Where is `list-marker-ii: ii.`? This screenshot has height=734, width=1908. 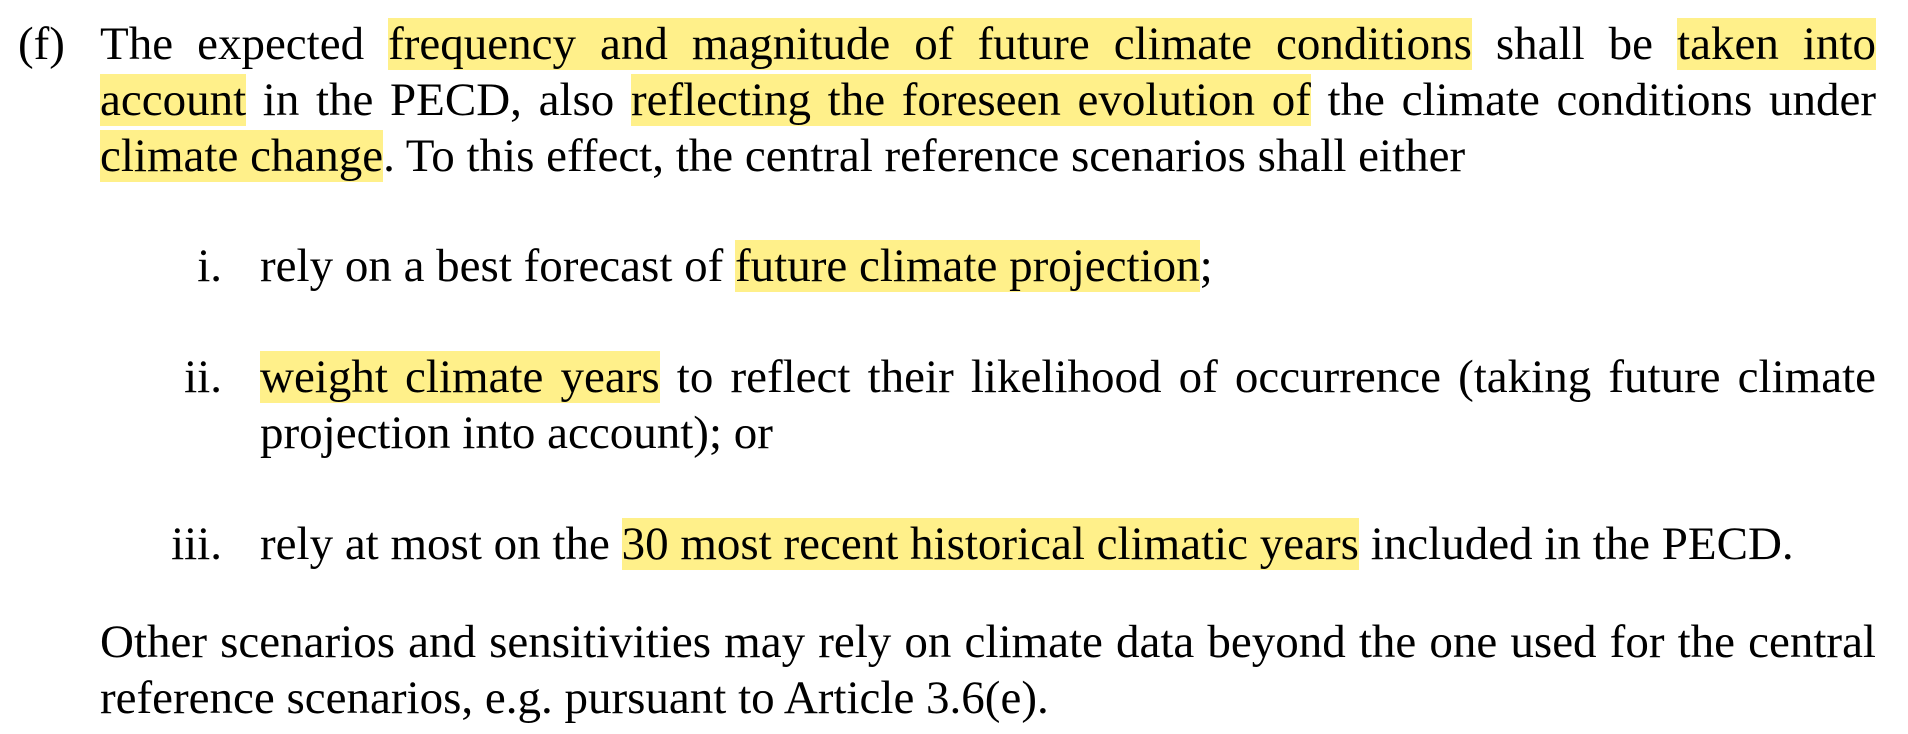
list-marker-ii: ii. is located at coordinates (203, 377).